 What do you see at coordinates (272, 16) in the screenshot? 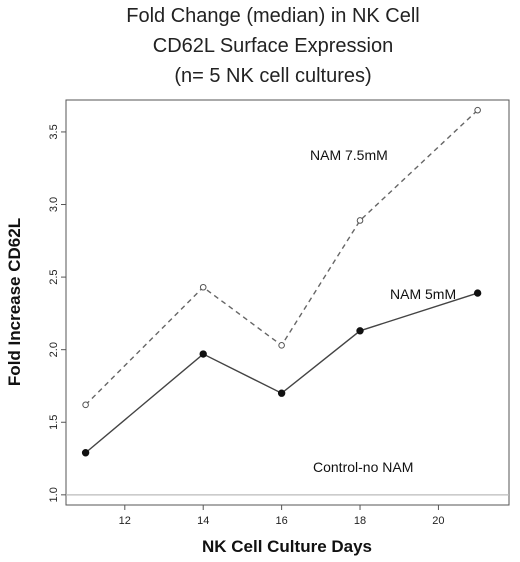
I see `chart-title-line-1: Fold Change (median) in NK Cell` at bounding box center [272, 16].